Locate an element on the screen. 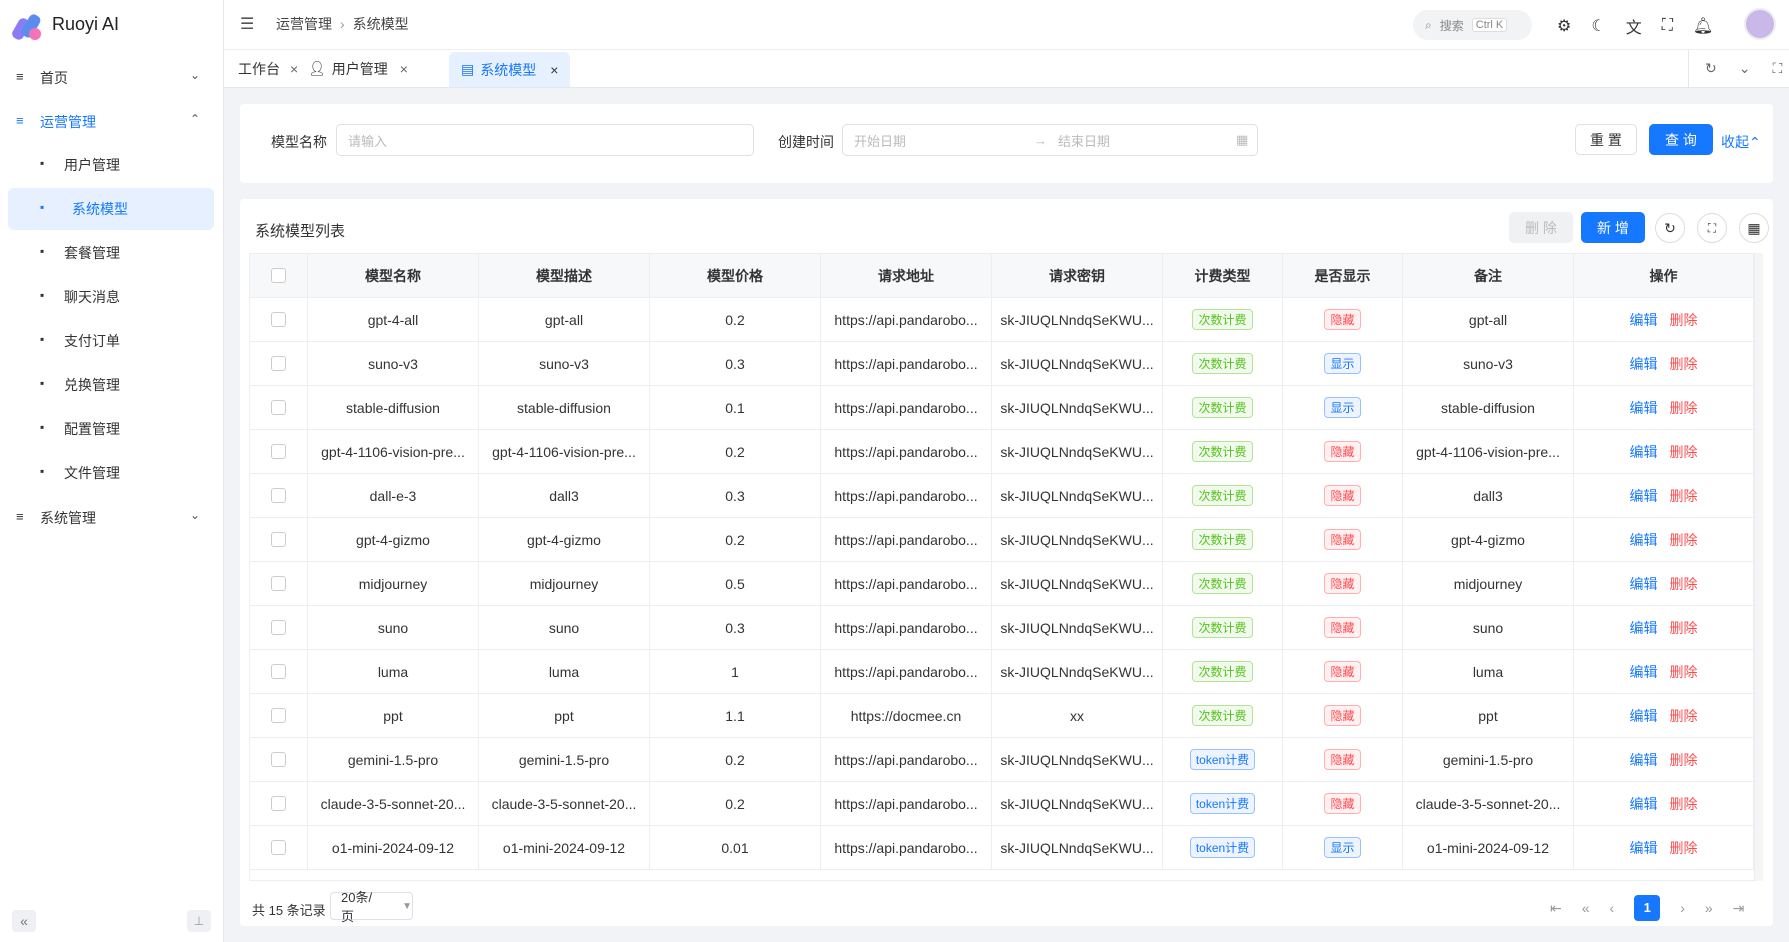  menu-item: ≡系统管理⌄ is located at coordinates (112, 518).